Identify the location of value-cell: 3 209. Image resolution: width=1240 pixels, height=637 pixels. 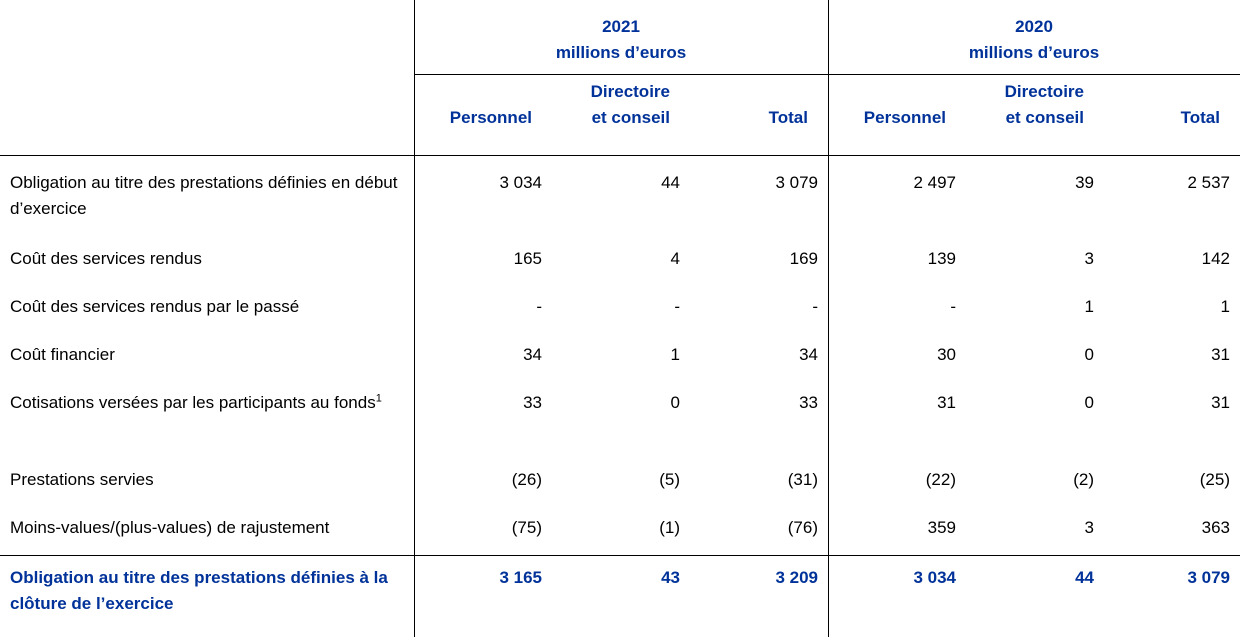
(796, 577).